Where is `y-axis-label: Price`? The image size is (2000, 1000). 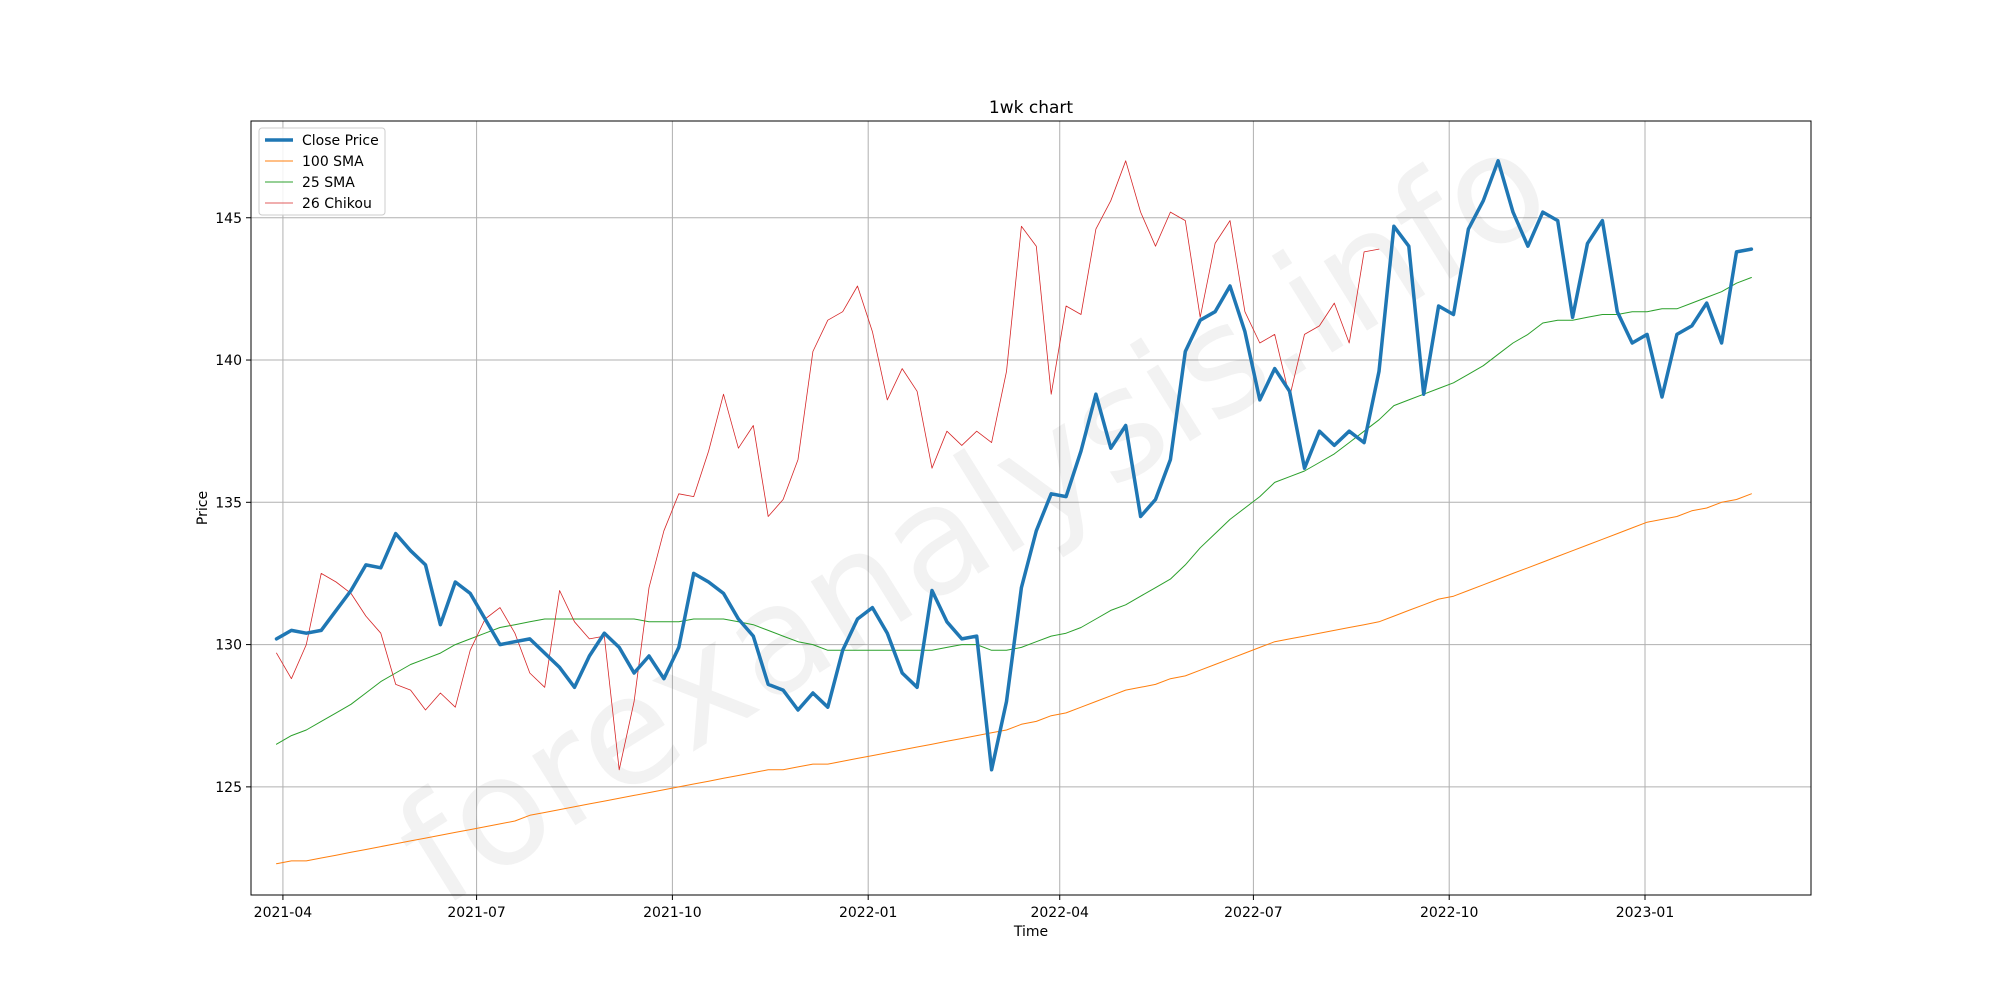
y-axis-label: Price is located at coordinates (203, 508).